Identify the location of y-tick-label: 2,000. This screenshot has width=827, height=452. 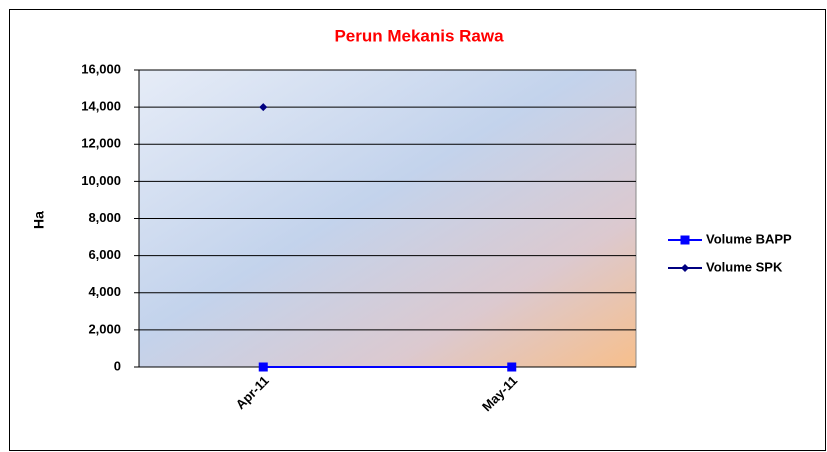
(104, 328).